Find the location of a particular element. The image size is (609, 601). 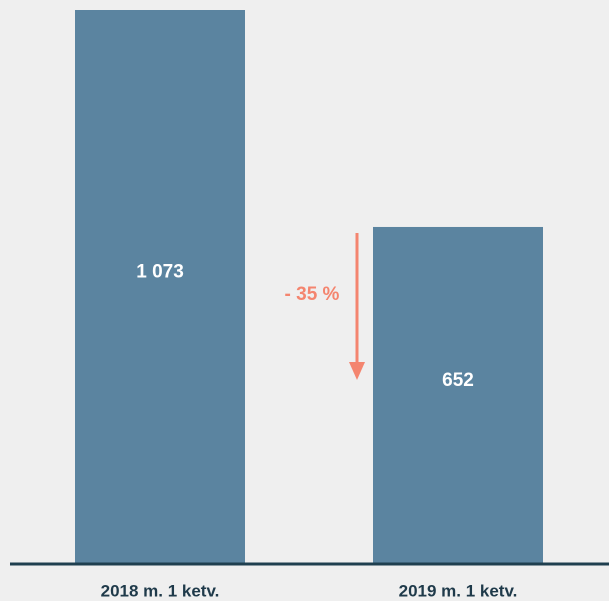

value-label: 1 073 is located at coordinates (160, 272).